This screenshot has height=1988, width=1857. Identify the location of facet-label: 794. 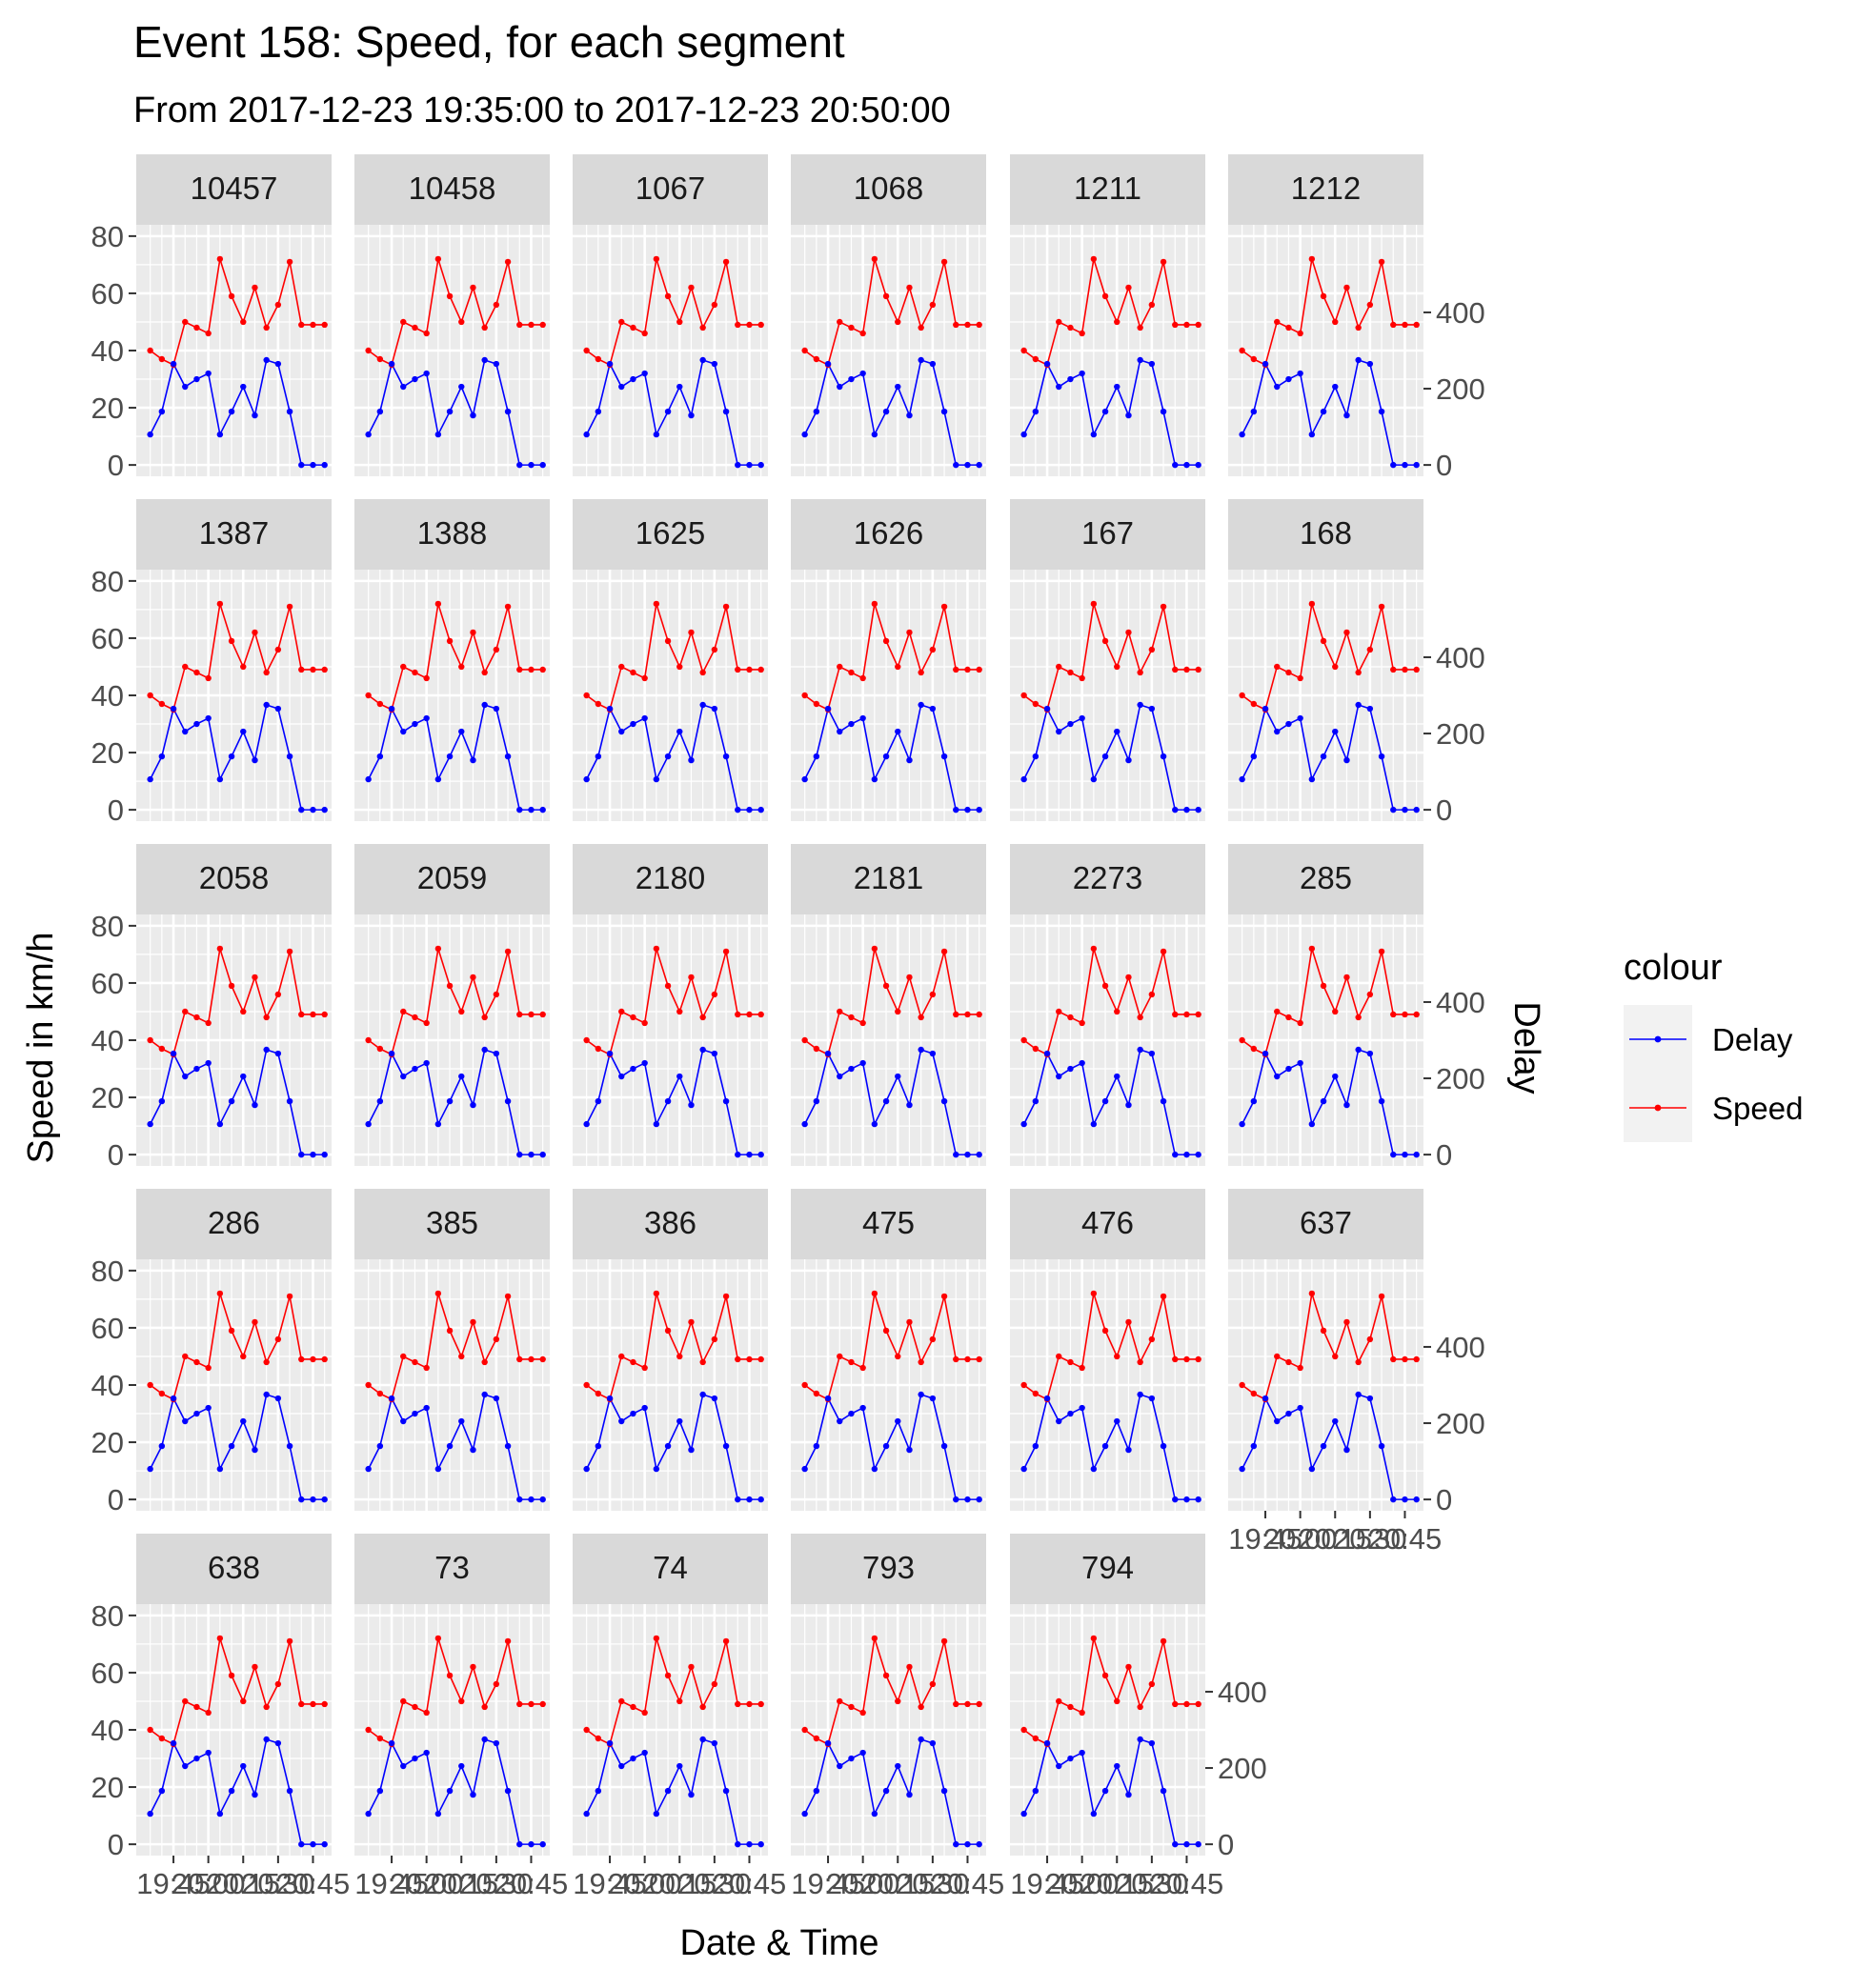
(1108, 1568).